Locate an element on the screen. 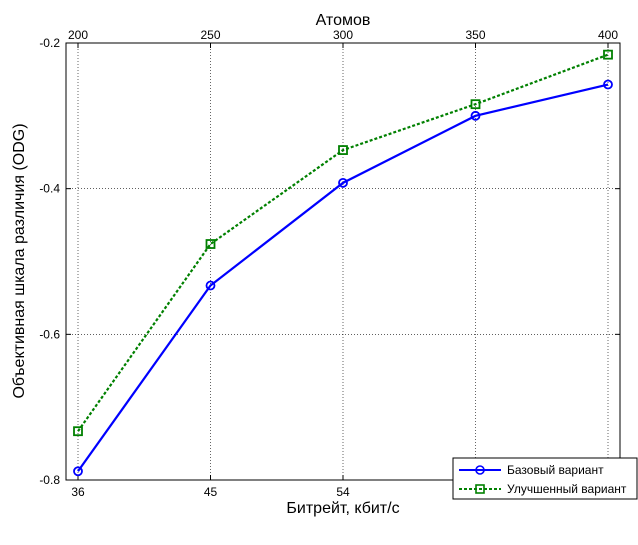 Image resolution: width=638 pixels, height=545 pixels. y-axis-title: Объективная шкала различия (ODG) is located at coordinates (19, 260).